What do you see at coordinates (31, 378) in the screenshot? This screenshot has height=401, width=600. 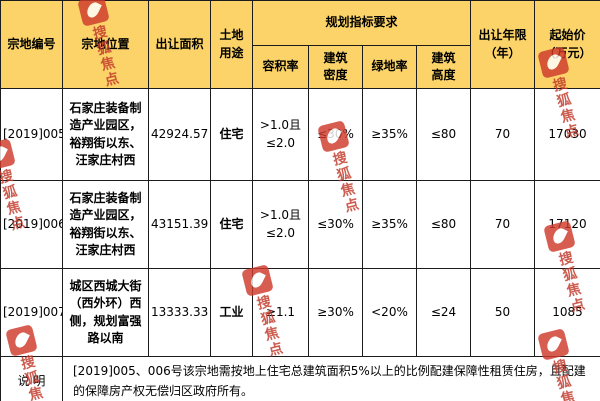 I see `note-label: 说 明` at bounding box center [31, 378].